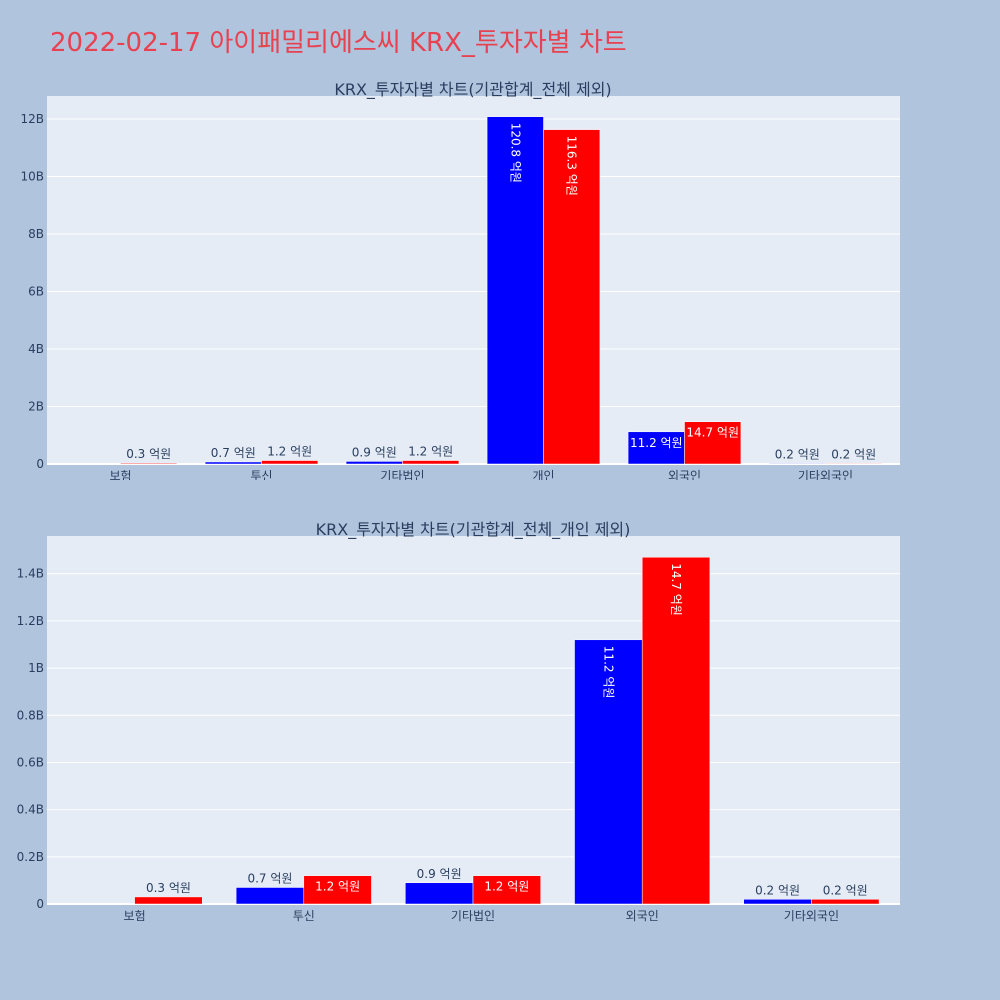 Image resolution: width=1000 pixels, height=1000 pixels. Describe the element at coordinates (36, 234) in the screenshot. I see `y-tick-label: 8B` at that location.